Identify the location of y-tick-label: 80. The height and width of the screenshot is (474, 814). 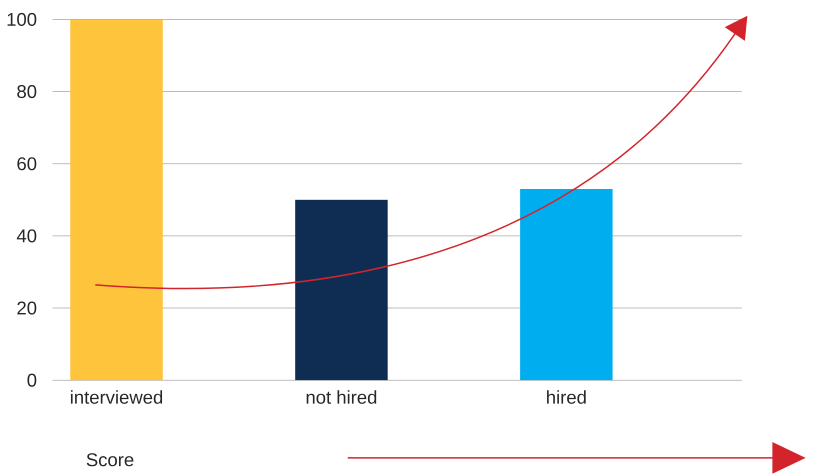
(26, 91).